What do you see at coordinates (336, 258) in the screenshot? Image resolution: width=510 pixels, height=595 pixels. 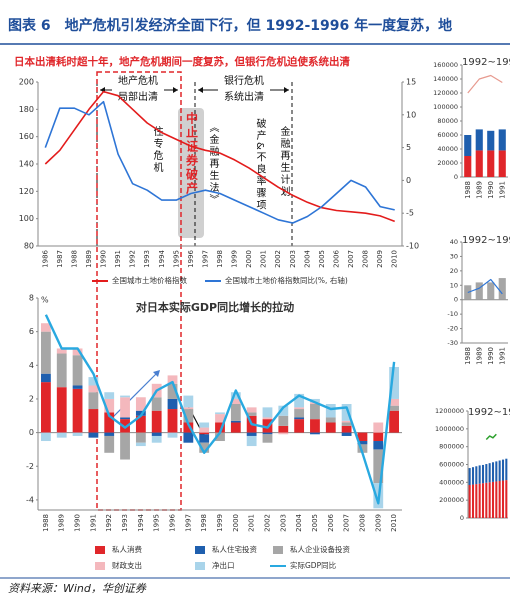 I see `x-tick-label: 2006` at bounding box center [336, 258].